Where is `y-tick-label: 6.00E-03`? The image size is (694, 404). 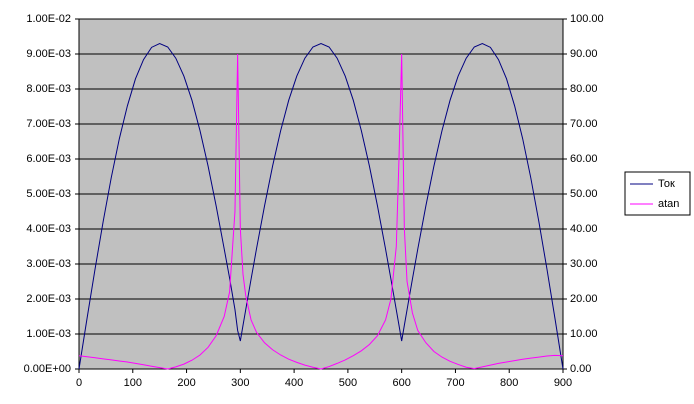 y-tick-label: 6.00E-03 is located at coordinates (48, 159).